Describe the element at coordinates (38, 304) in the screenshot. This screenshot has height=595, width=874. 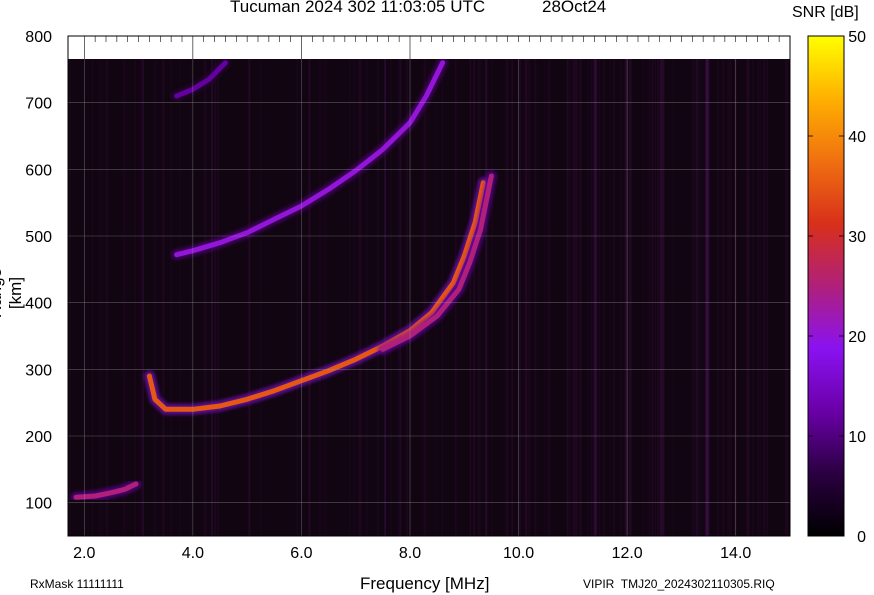
I see `y-tick-label: 400` at that location.